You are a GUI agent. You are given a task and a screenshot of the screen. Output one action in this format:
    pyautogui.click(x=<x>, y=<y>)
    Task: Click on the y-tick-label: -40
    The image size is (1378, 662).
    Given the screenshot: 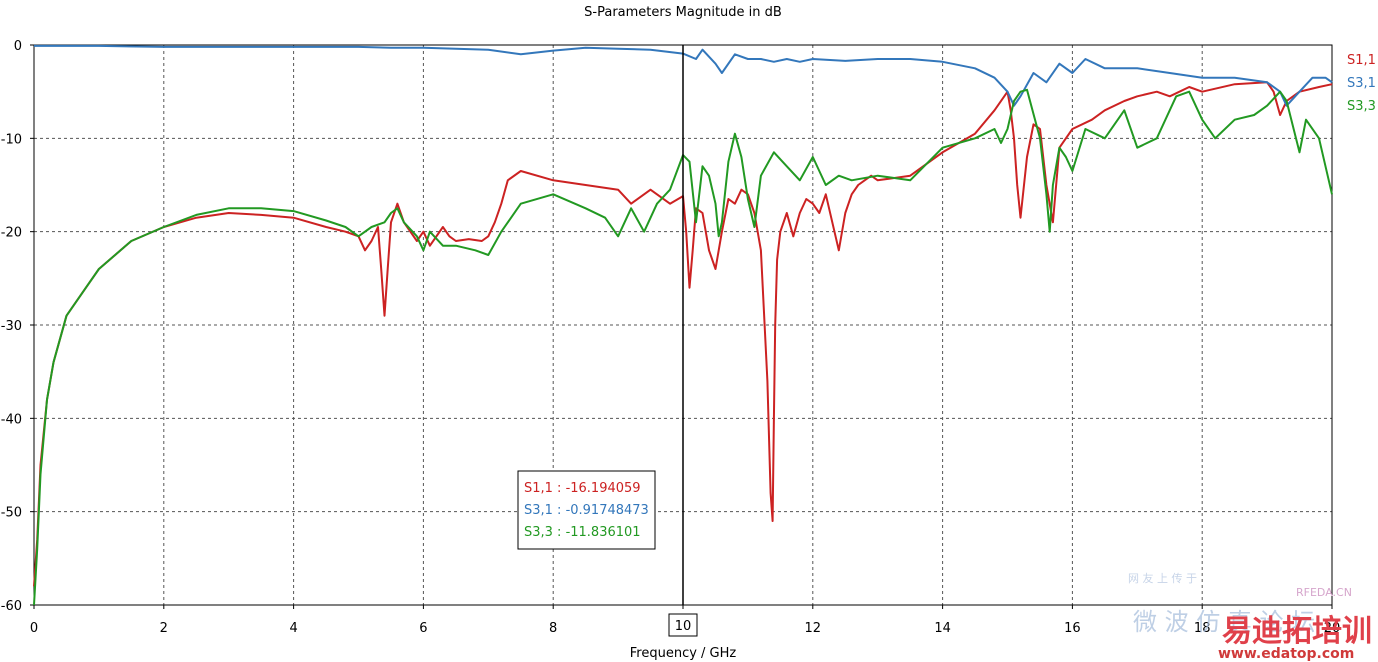 What is the action you would take?
    pyautogui.click(x=11, y=419)
    